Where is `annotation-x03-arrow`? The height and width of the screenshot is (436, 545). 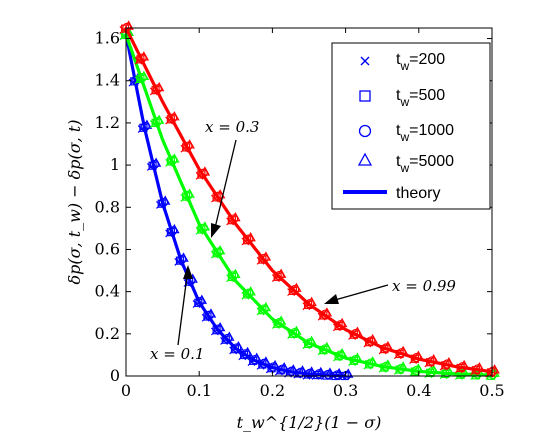 annotation-x03-arrow is located at coordinates (225, 184).